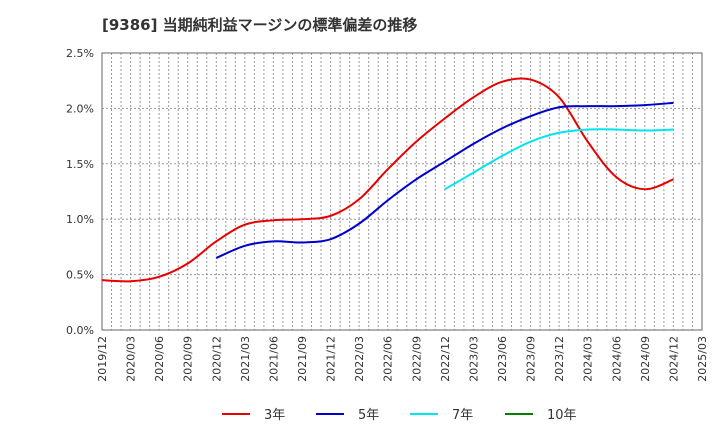 The height and width of the screenshot is (440, 720). What do you see at coordinates (531, 359) in the screenshot?
I see `x-tick-label: 2023/09` at bounding box center [531, 359].